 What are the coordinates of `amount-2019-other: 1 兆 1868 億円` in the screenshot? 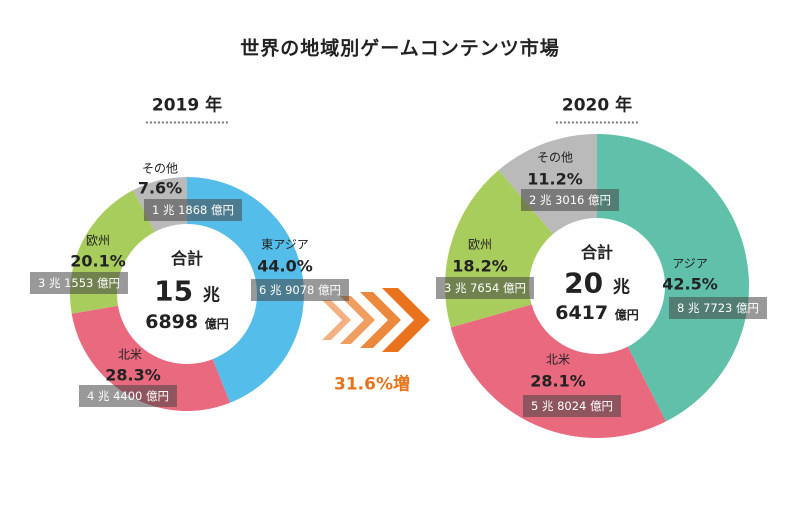 It's located at (193, 210).